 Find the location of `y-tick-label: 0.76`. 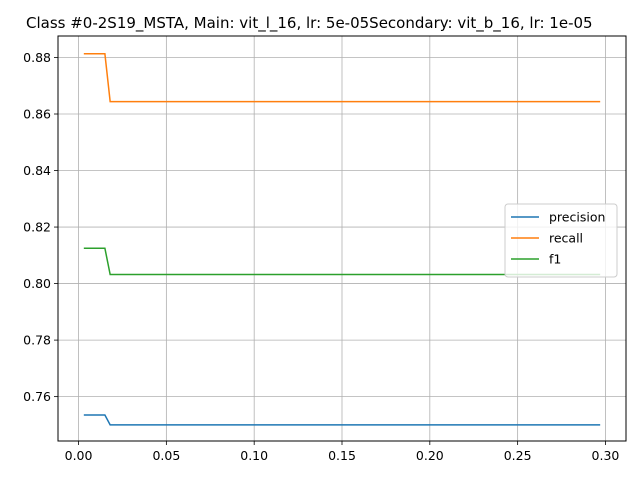

y-tick-label: 0.76 is located at coordinates (37, 396).